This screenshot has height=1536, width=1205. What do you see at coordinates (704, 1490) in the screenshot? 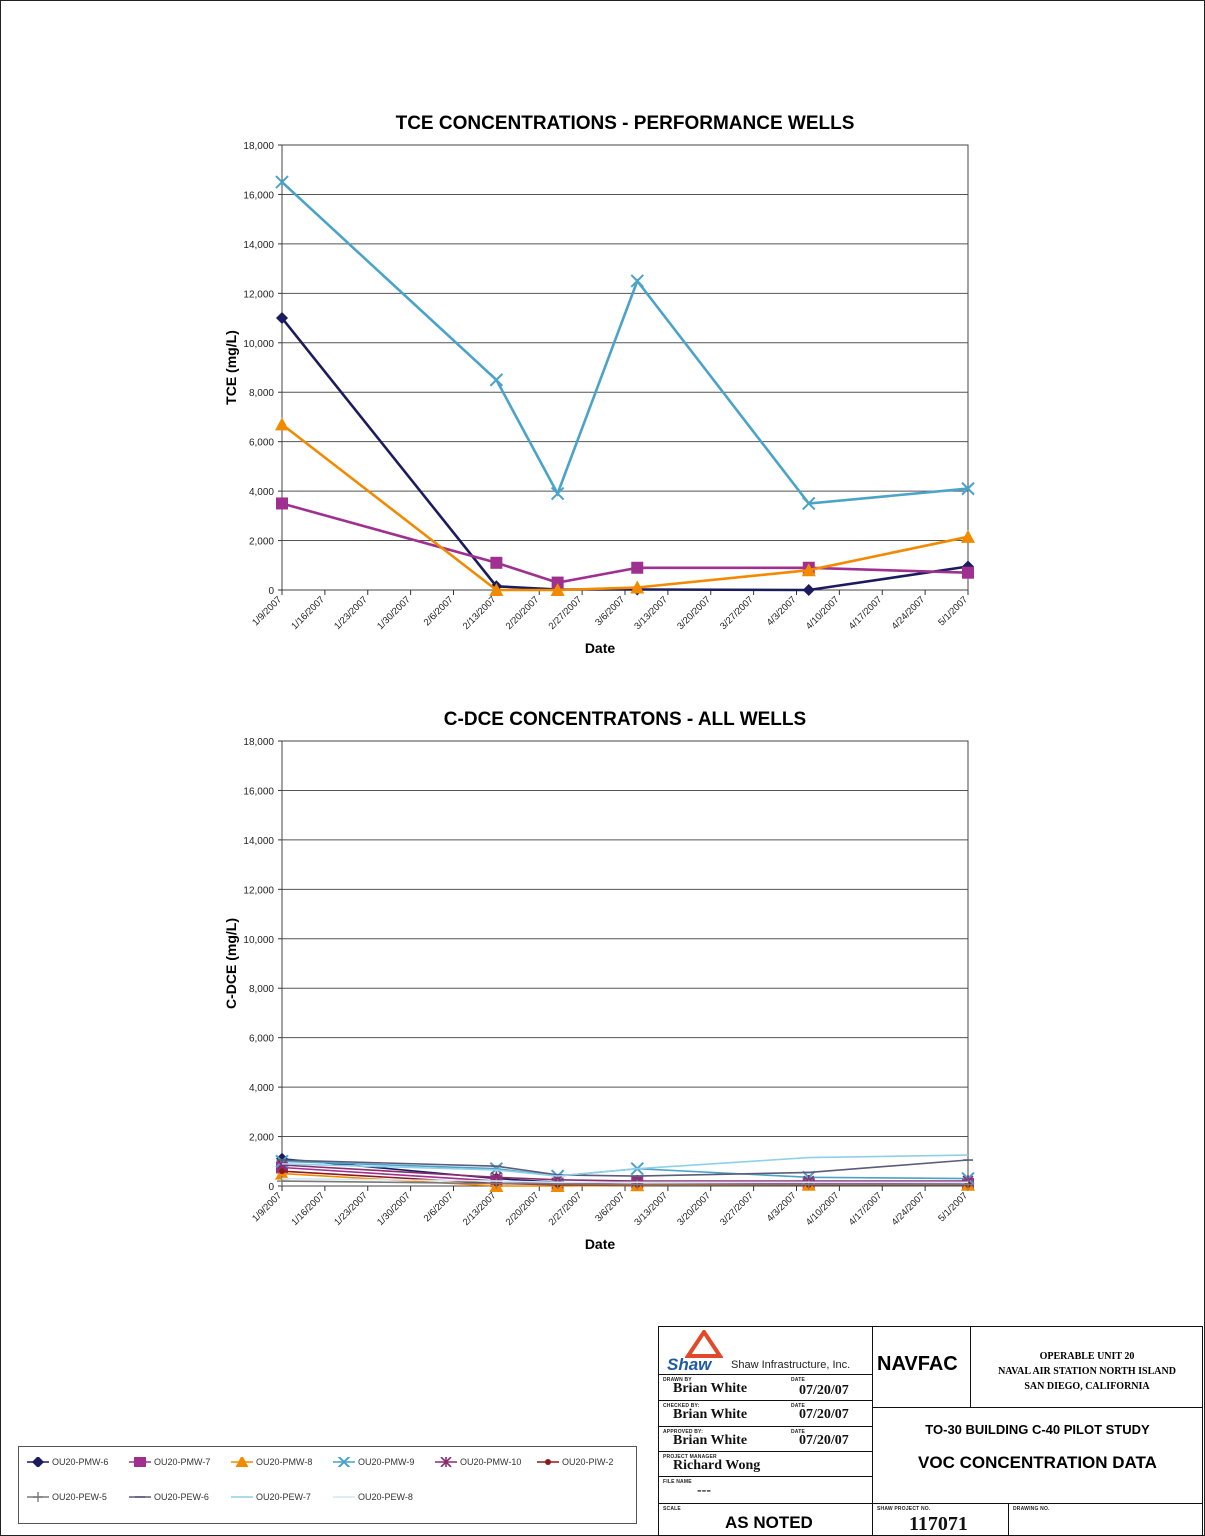
I see `file-name: ---` at bounding box center [704, 1490].